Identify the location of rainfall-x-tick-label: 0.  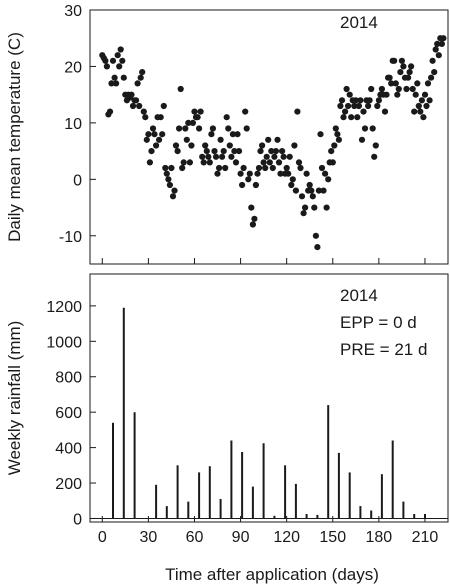
(102, 537).